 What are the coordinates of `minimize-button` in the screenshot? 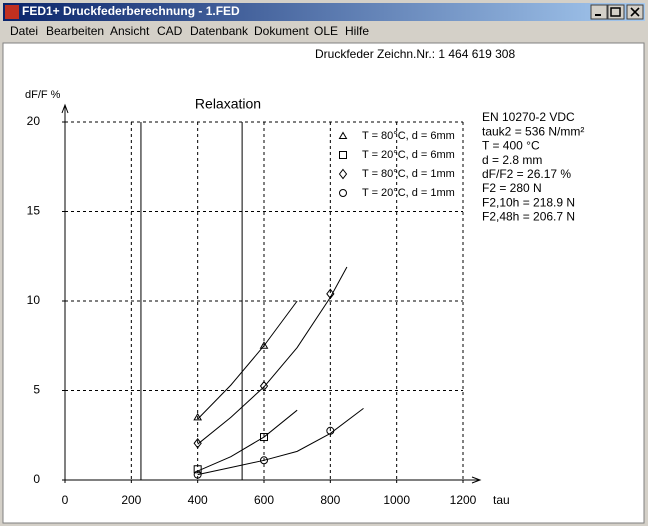 It's located at (599, 12).